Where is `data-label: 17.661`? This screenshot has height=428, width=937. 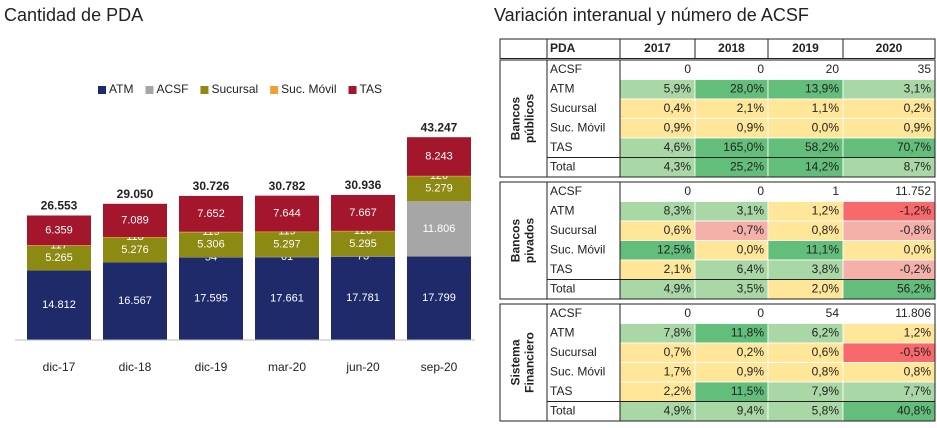
data-label: 17.661 is located at coordinates (287, 299).